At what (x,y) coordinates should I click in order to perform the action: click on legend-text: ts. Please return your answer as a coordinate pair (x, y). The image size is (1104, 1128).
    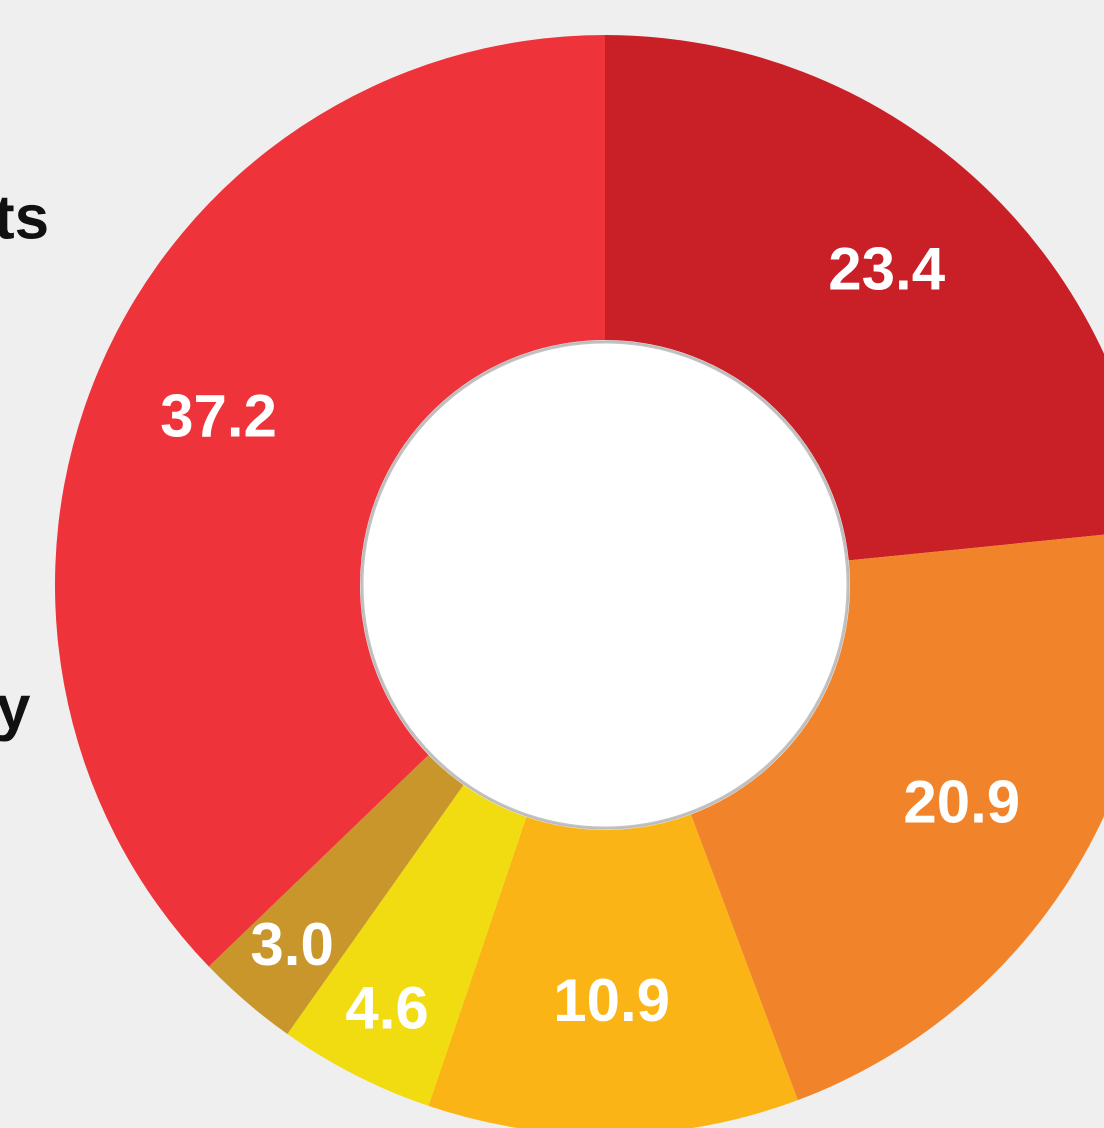
    Looking at the image, I should click on (24, 217).